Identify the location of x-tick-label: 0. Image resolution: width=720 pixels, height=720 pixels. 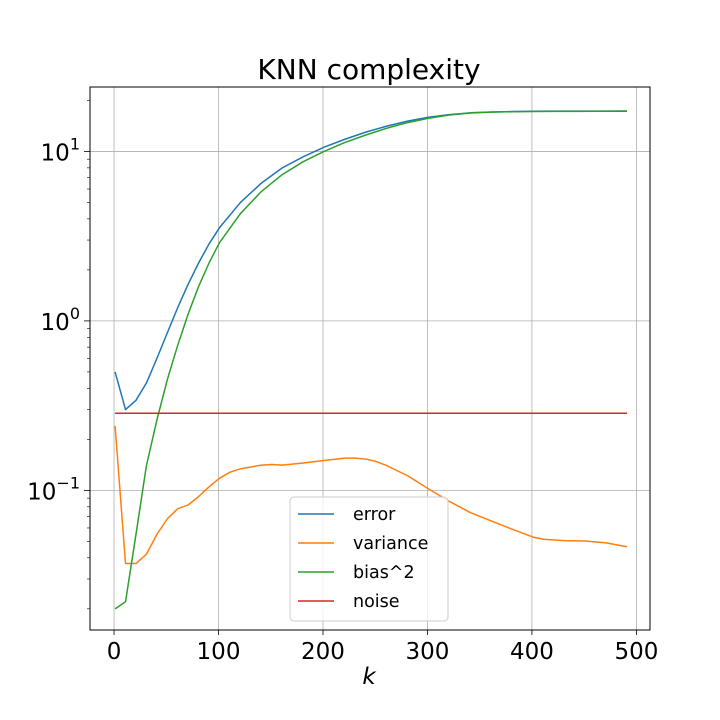
(114, 652).